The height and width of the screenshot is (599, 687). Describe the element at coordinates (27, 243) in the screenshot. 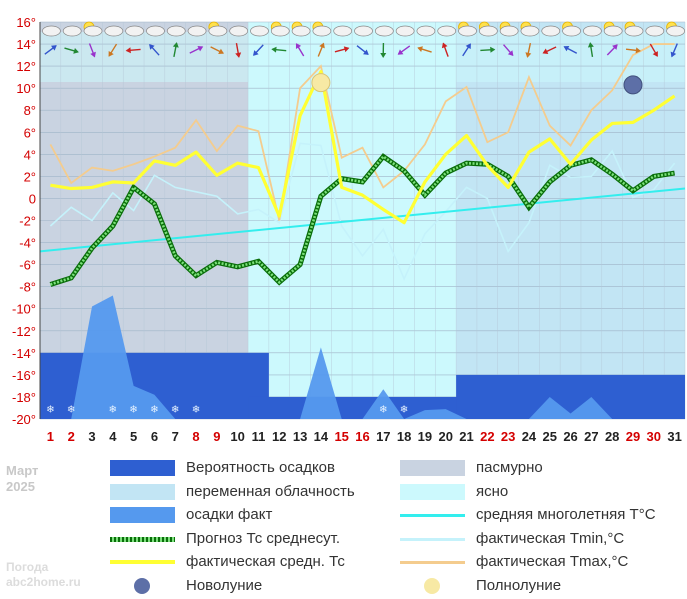

I see `y-tick-label: -4°` at that location.